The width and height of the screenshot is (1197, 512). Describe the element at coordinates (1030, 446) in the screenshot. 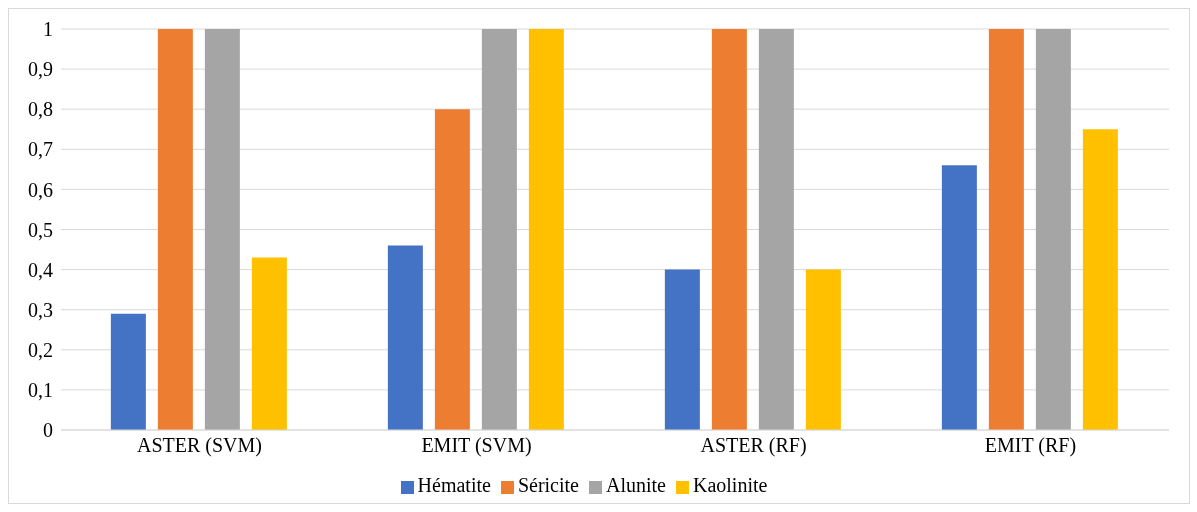

I see `x-tick-label: EMIT (RF)` at that location.